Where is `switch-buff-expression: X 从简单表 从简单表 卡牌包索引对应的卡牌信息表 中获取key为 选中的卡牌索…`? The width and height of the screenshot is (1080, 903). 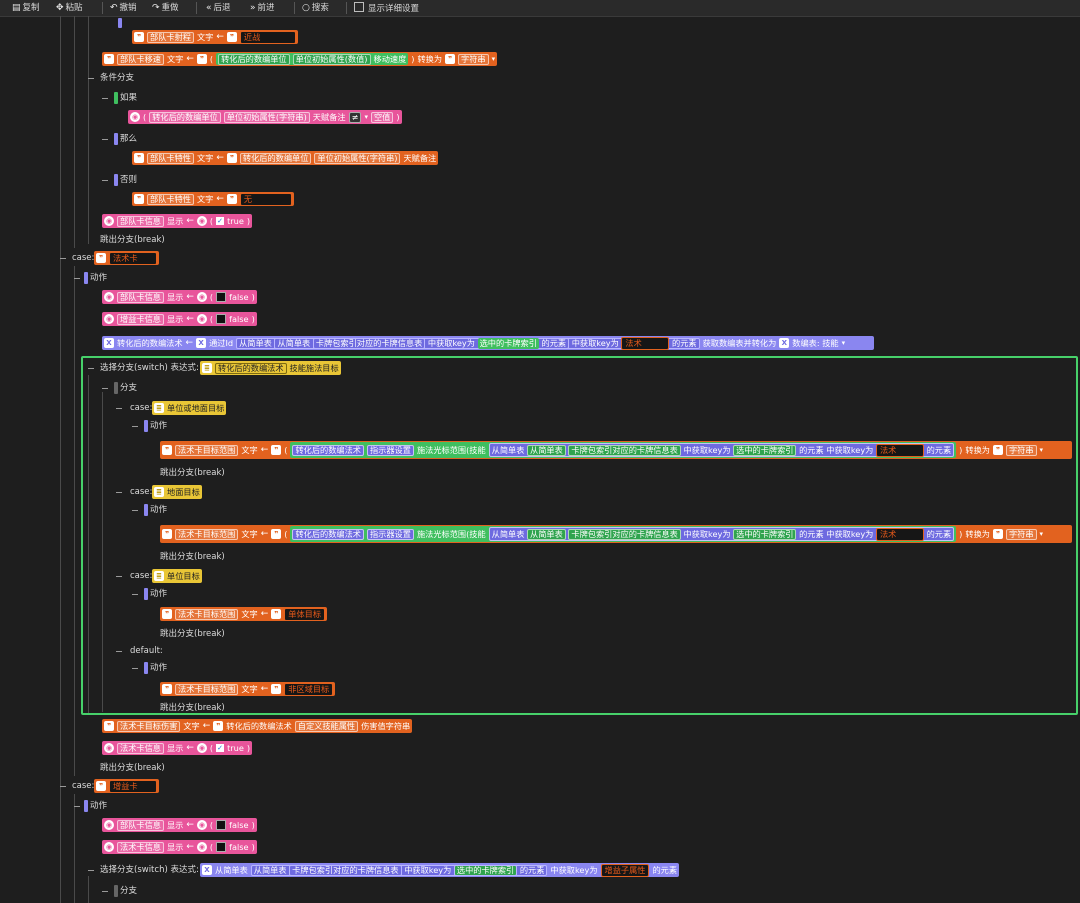
switch-buff-expression: X 从简单表 从简单表 卡牌包索引对应的卡牌信息表 中获取key为 选中的卡牌索… is located at coordinates (440, 870).